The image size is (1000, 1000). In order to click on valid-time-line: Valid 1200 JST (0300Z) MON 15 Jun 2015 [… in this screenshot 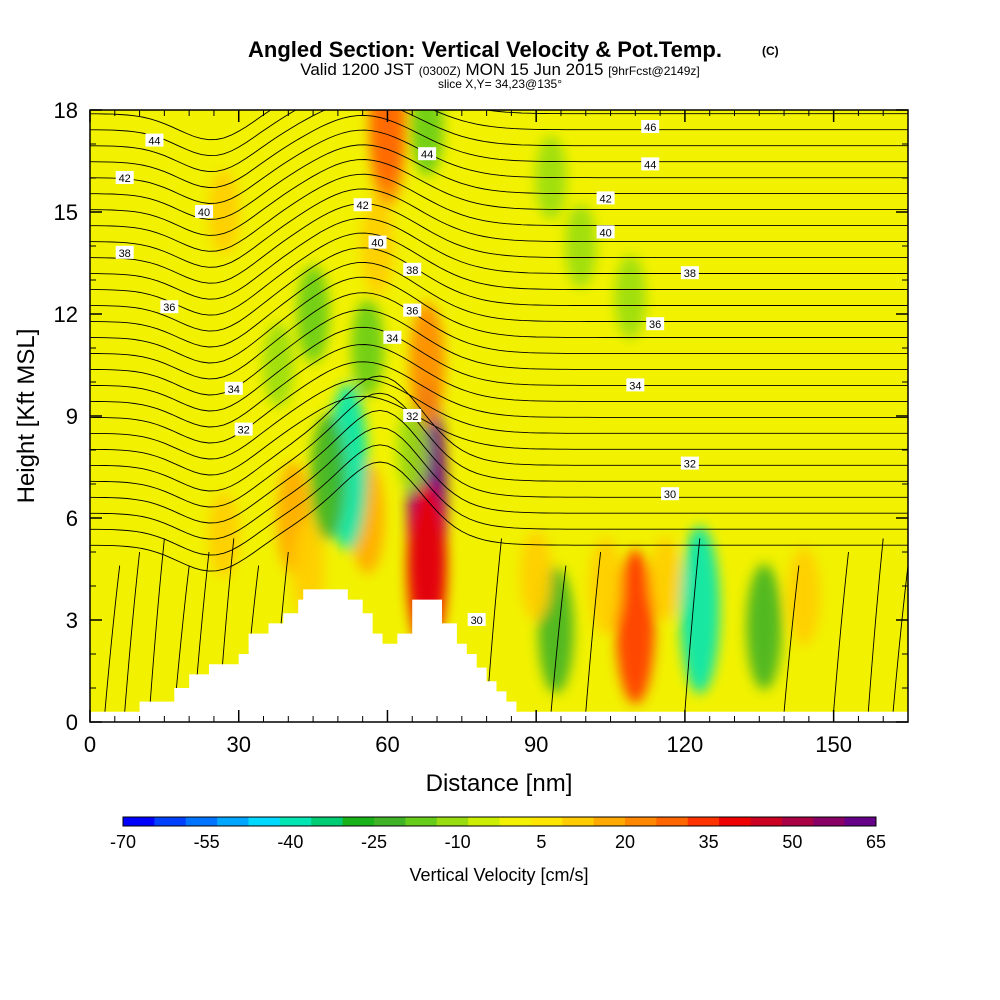, I will do `click(500, 69)`.